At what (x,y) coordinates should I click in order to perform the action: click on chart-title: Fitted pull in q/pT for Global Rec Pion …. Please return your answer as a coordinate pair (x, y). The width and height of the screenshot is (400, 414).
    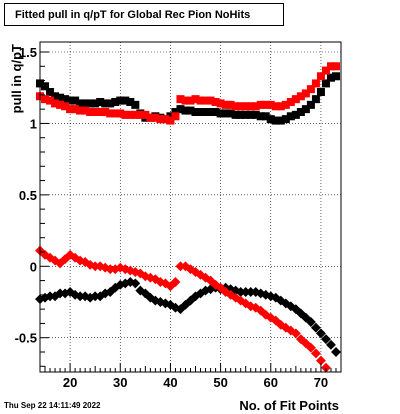
    Looking at the image, I should click on (144, 14).